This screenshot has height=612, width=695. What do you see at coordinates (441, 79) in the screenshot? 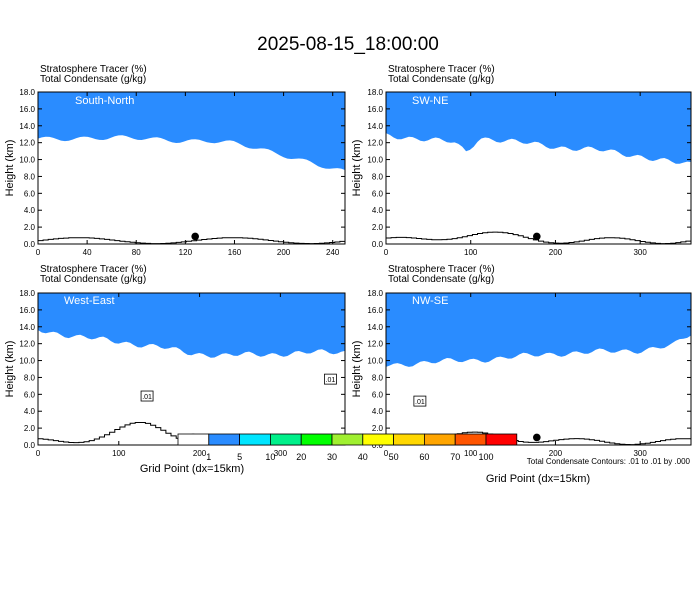
I see `panel-2-line2: Total Condensate (g/kg)` at bounding box center [441, 79].